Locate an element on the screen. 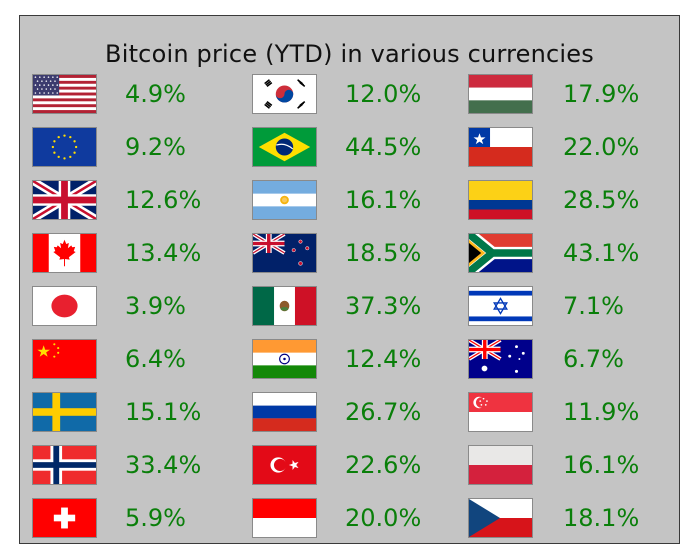 This screenshot has width=700, height=560. israel-flag-icon is located at coordinates (500, 306).